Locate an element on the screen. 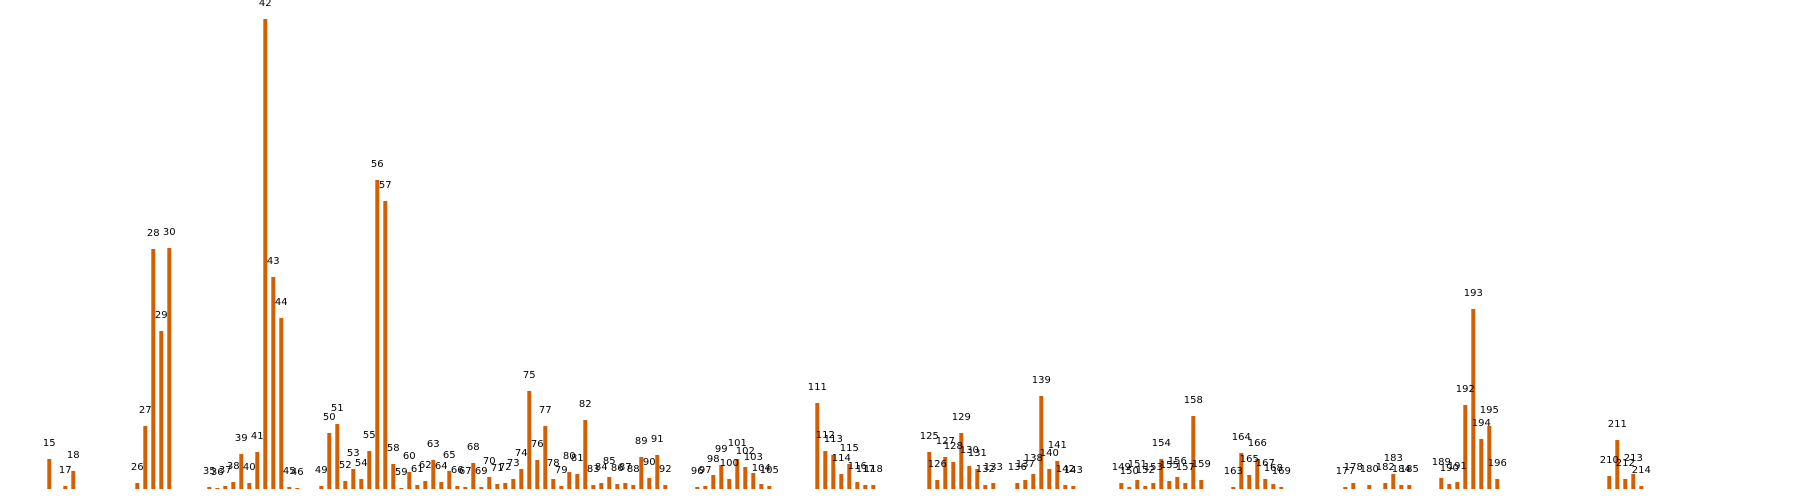 Image resolution: width=1800 pixels, height=500 pixels. bar-label-115: 115 is located at coordinates (849, 448).